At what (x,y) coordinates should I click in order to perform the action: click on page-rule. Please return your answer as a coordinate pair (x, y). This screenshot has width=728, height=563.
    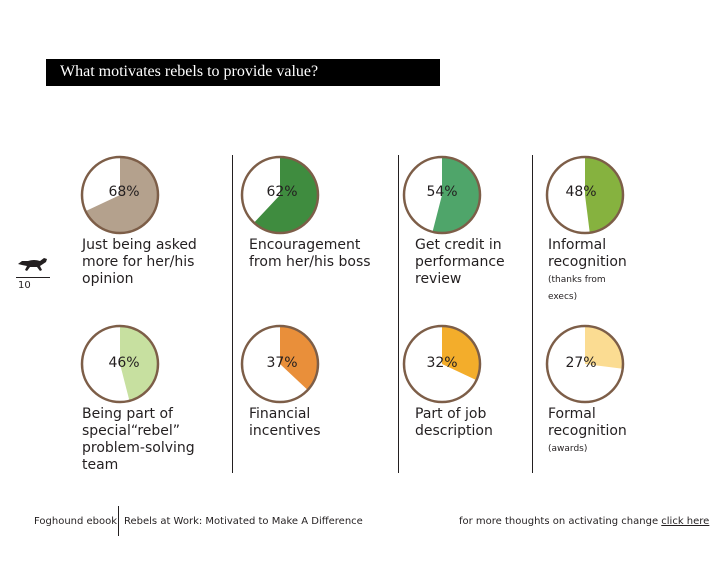
    Looking at the image, I should click on (33, 277).